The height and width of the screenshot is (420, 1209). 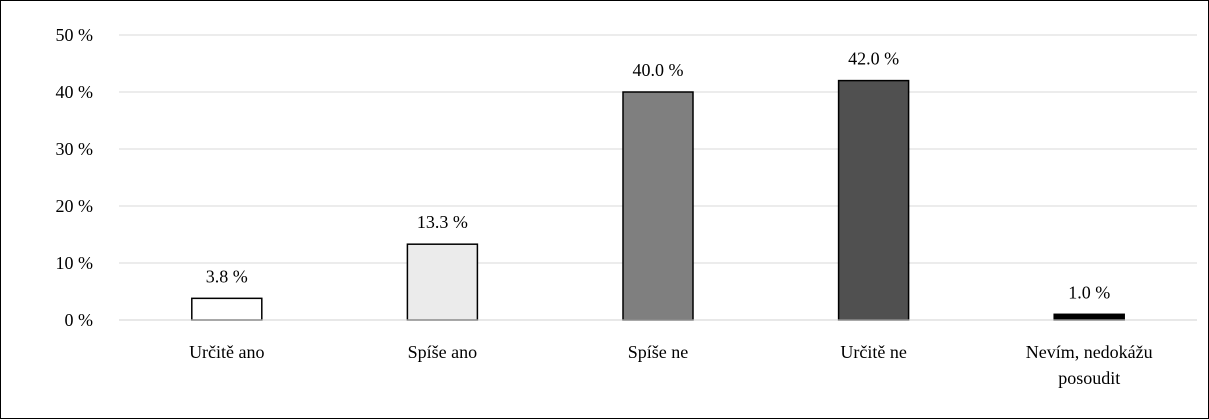 I want to click on data-label: 3.8 %, so click(x=227, y=276).